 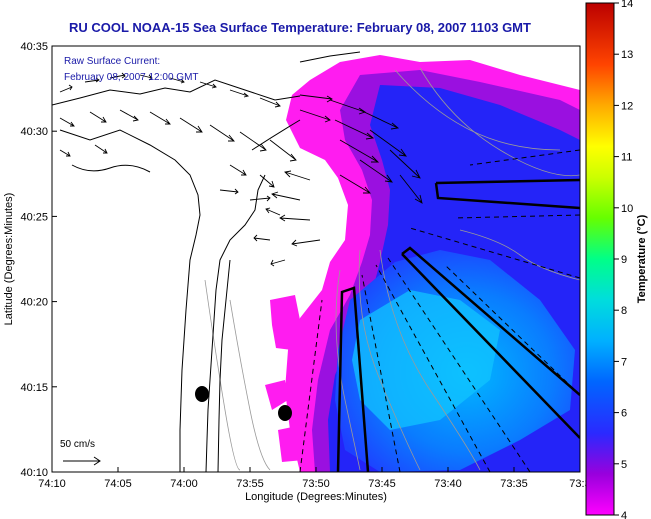 I want to click on annotation-line-1: Raw Surface Current:, so click(x=112, y=61).